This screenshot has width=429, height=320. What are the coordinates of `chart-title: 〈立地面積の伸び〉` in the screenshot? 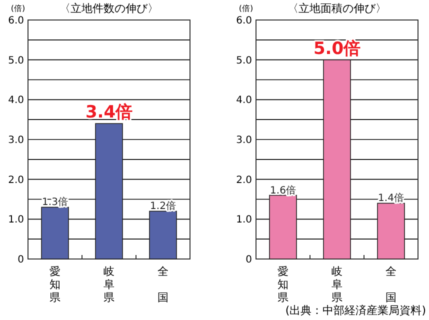 It's located at (337, 8).